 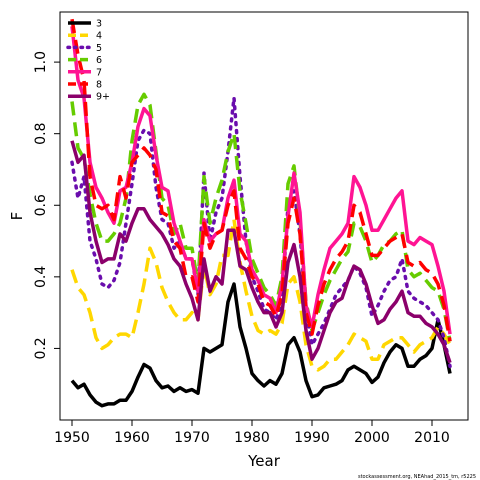 What do you see at coordinates (312, 438) in the screenshot?
I see `x-tick-label: 1990` at bounding box center [312, 438].